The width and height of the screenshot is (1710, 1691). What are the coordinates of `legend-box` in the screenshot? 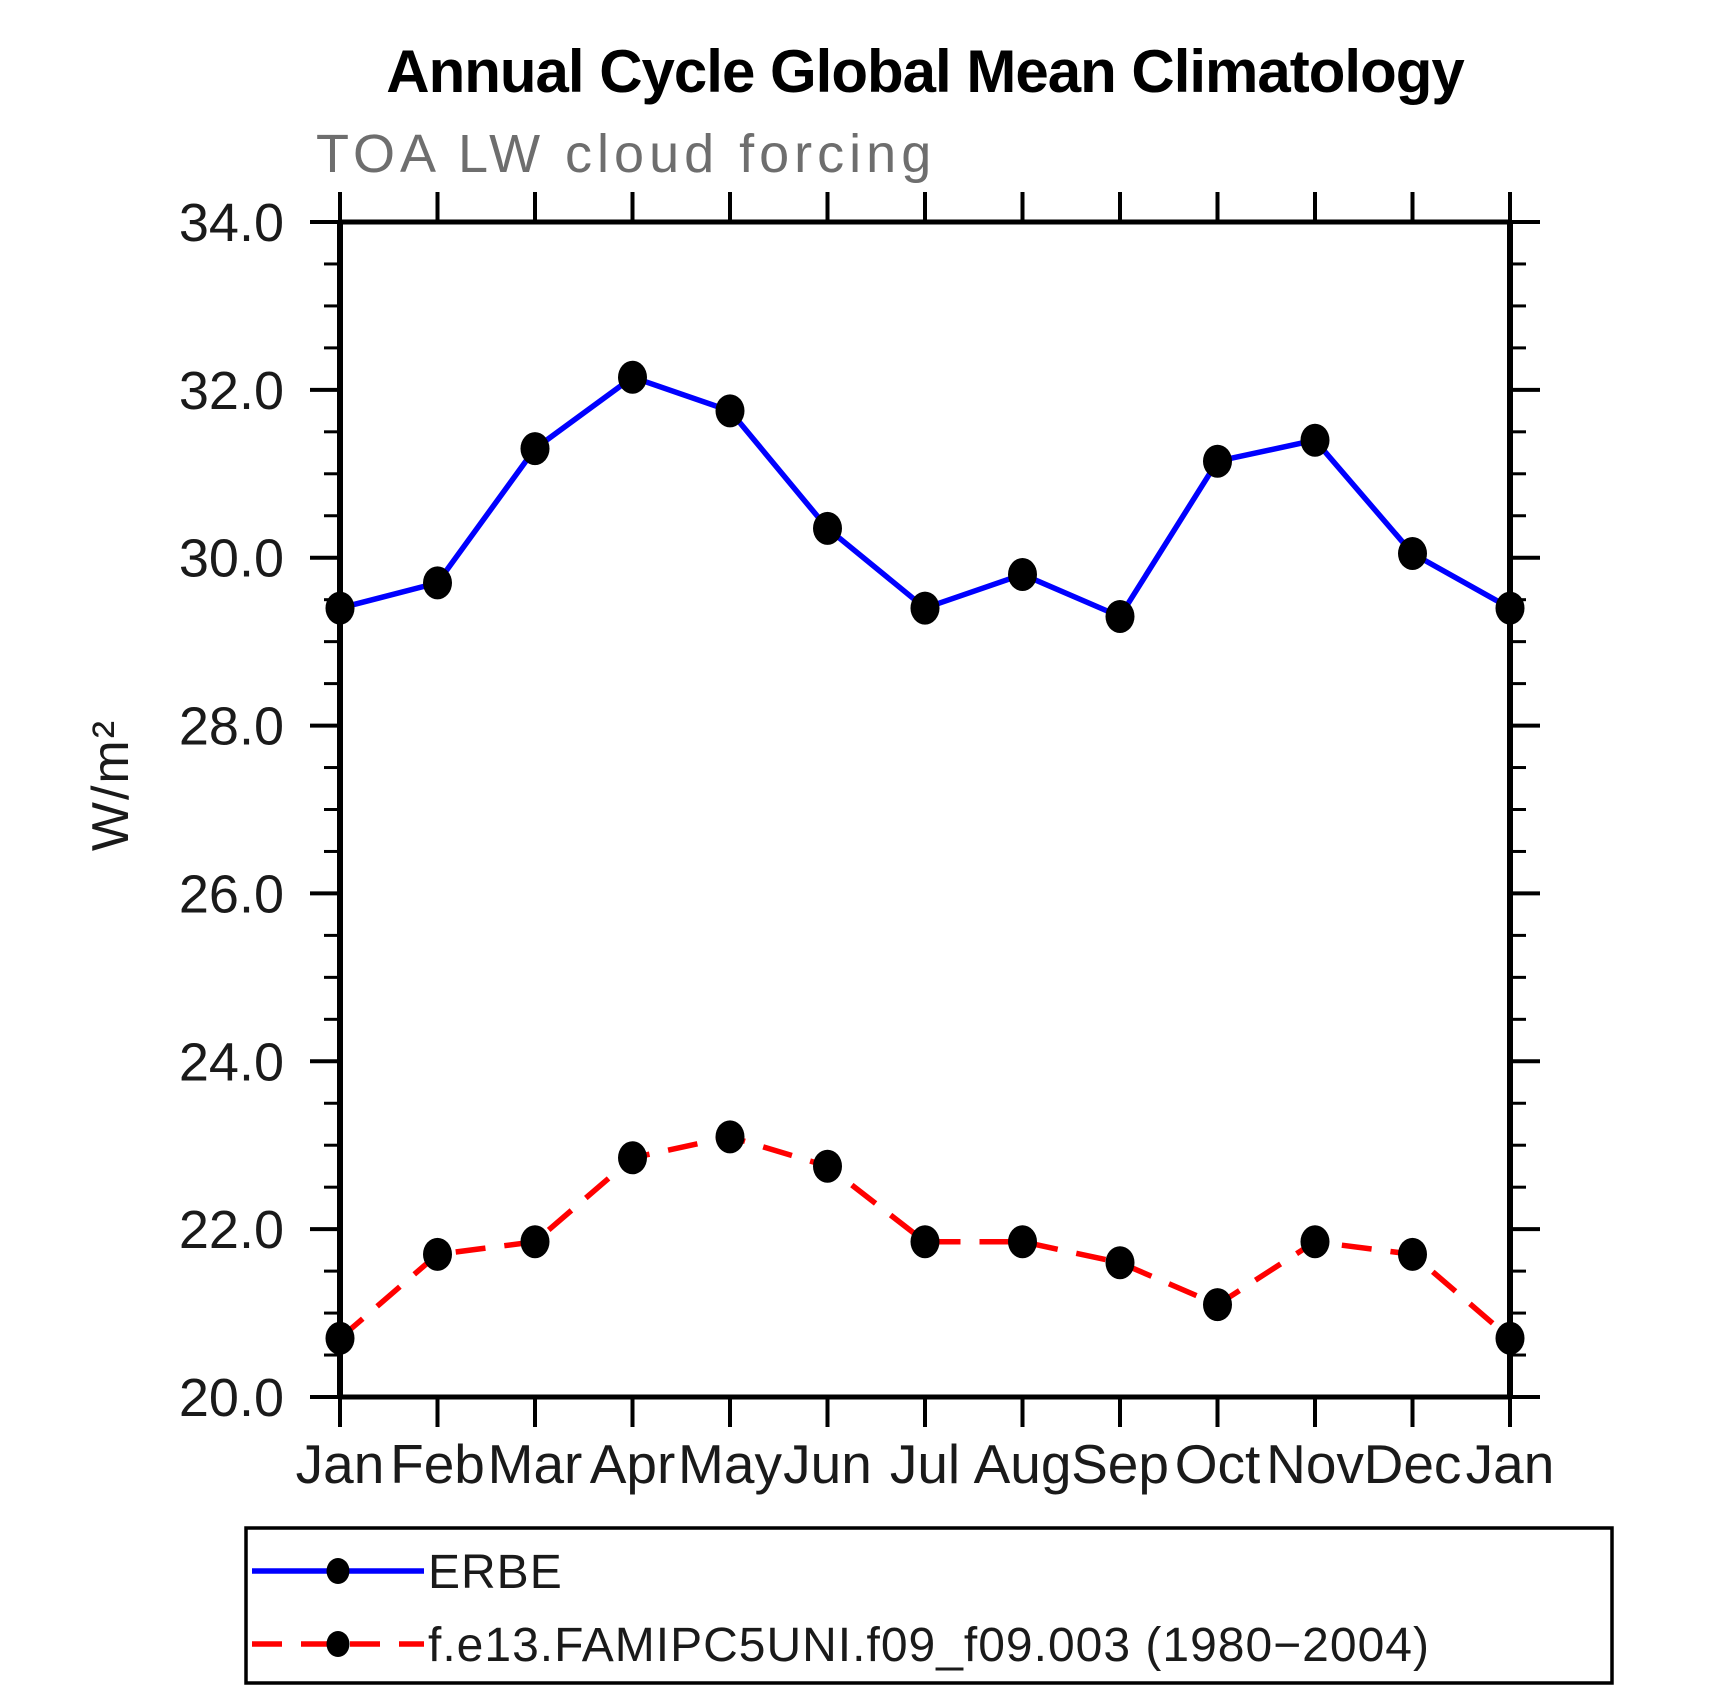 It's located at (929, 1605).